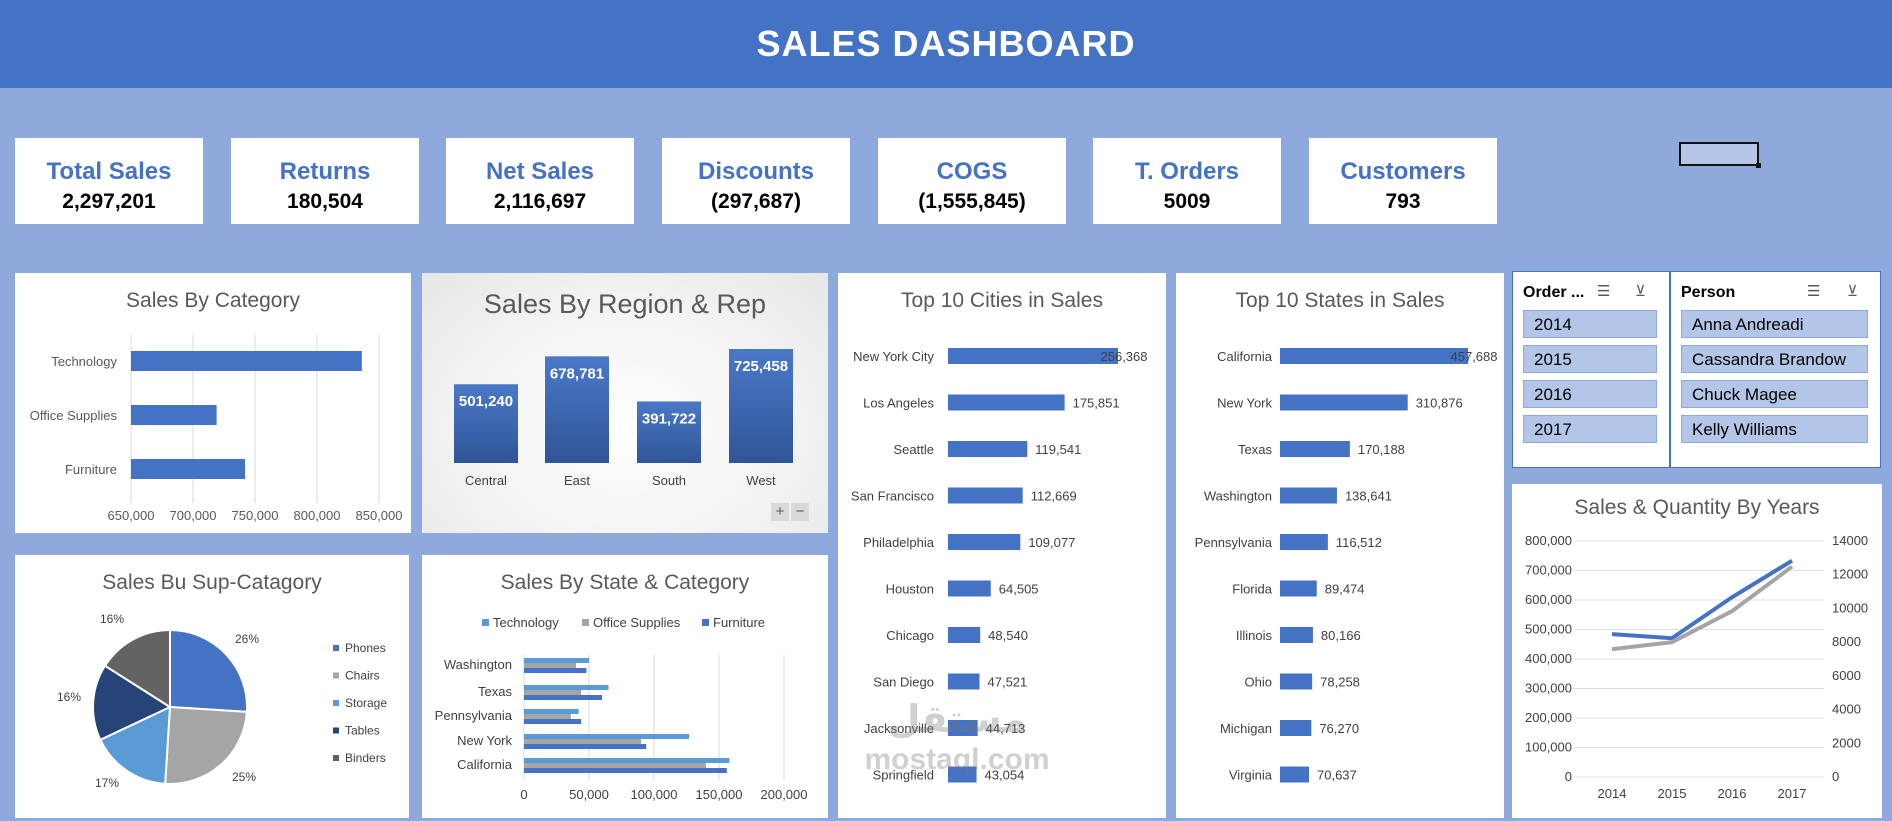 This screenshot has width=1892, height=821. I want to click on x-tick-label: 200,000, so click(784, 794).